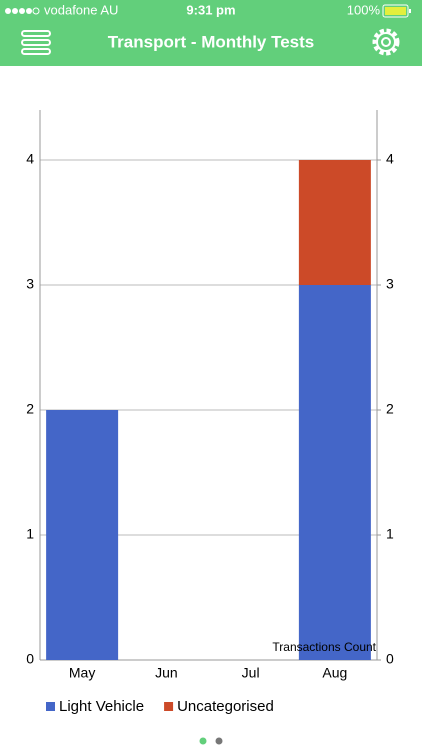 The width and height of the screenshot is (422, 750). What do you see at coordinates (82, 673) in the screenshot?
I see `x-tick-label: May` at bounding box center [82, 673].